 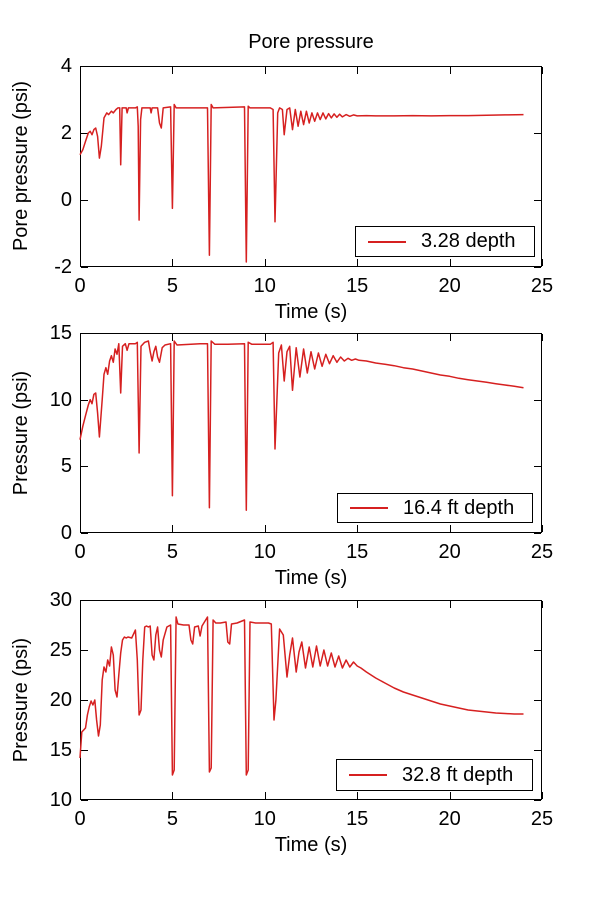 I want to click on legend: 16.4 ft depth, so click(x=435, y=508).